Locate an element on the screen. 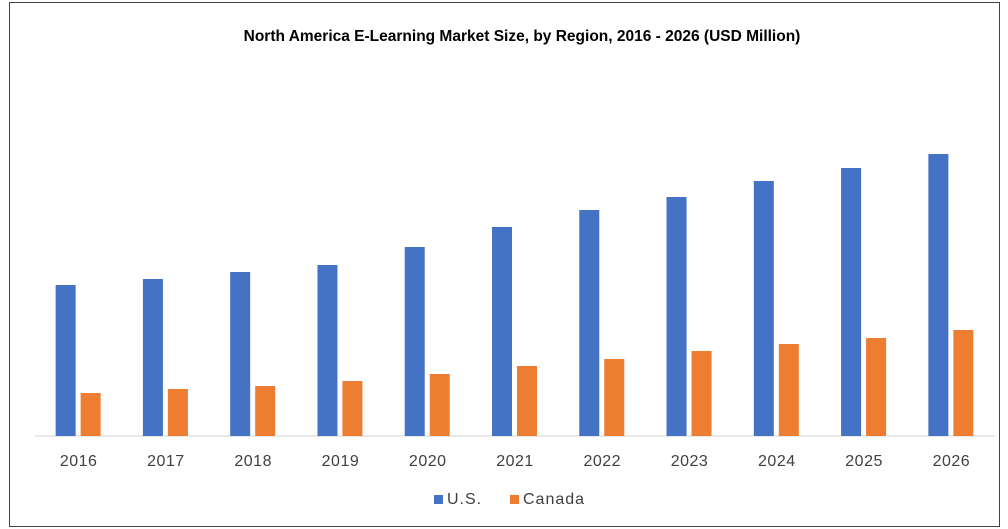 The width and height of the screenshot is (1008, 529). x-tick-label: 2020 is located at coordinates (428, 461).